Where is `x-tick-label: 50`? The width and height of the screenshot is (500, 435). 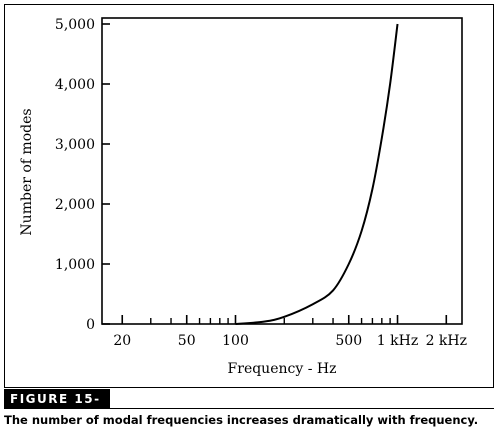
x-tick-label: 50 is located at coordinates (187, 341).